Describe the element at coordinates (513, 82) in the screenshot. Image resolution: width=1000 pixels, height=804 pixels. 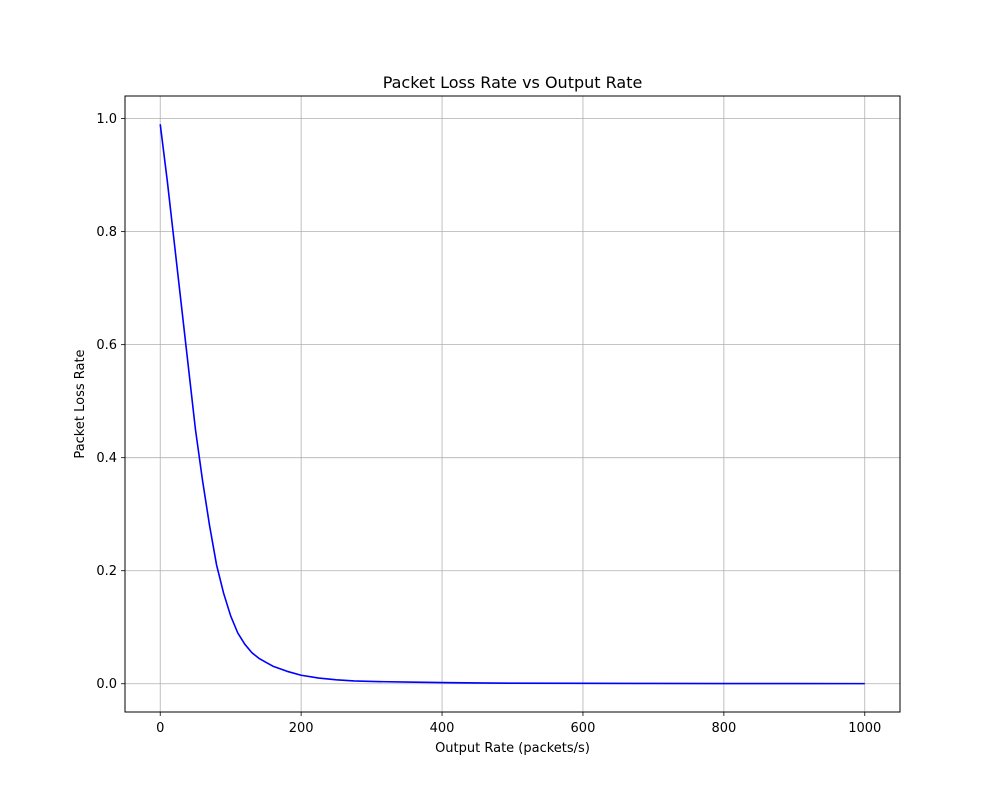
I see `chart-title: Packet Loss Rate vs Output Rate` at that location.